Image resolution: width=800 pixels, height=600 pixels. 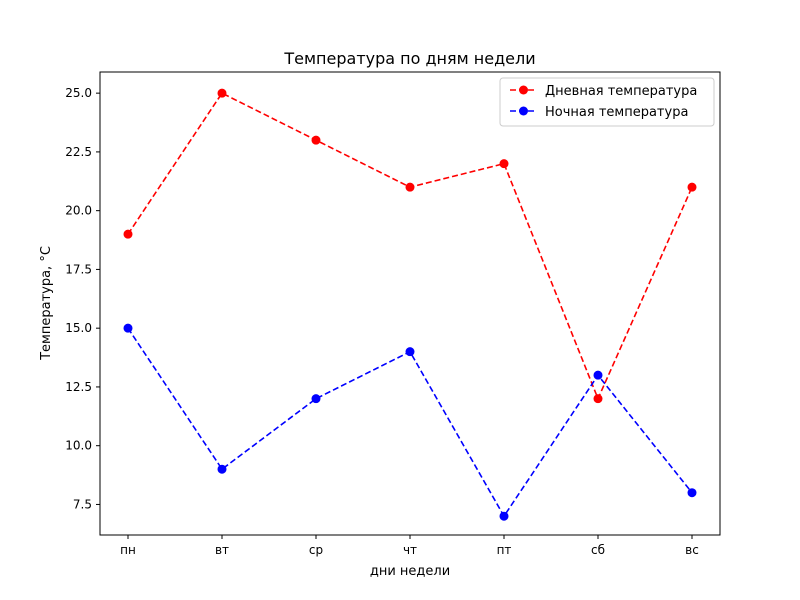 What do you see at coordinates (598, 550) in the screenshot?
I see `x-tick-label: сб` at bounding box center [598, 550].